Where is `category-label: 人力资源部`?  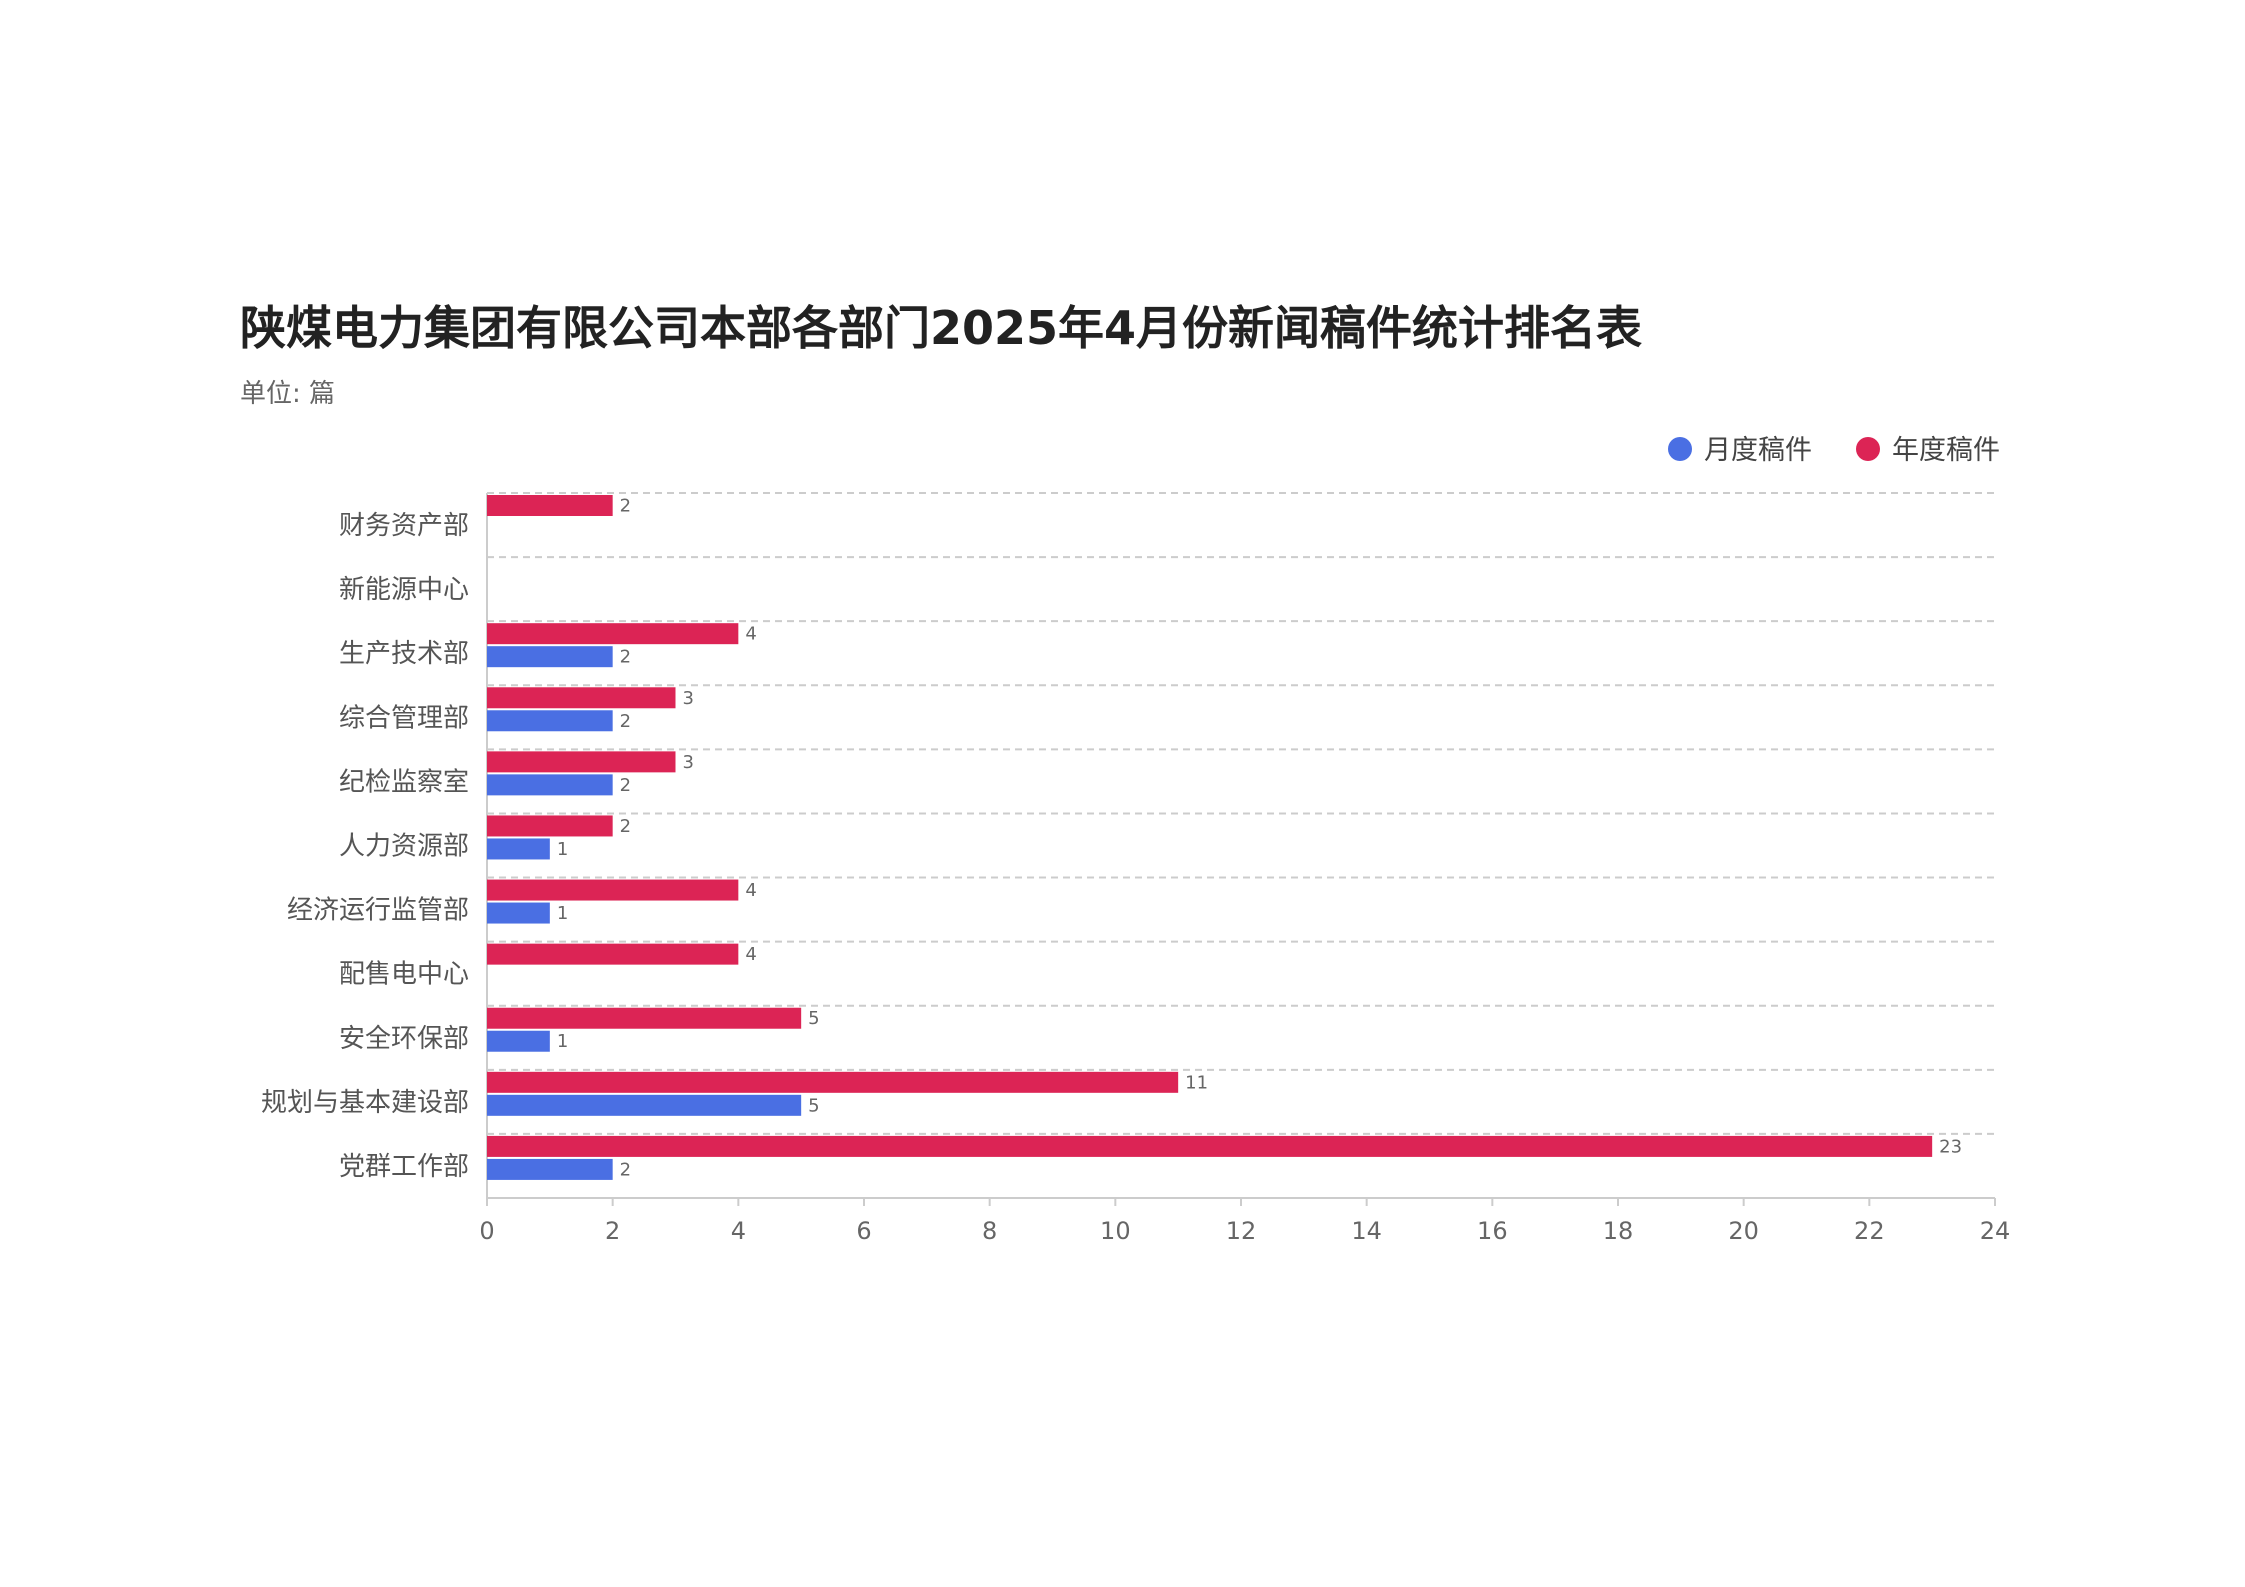
category-label: 人力资源部 is located at coordinates (404, 847).